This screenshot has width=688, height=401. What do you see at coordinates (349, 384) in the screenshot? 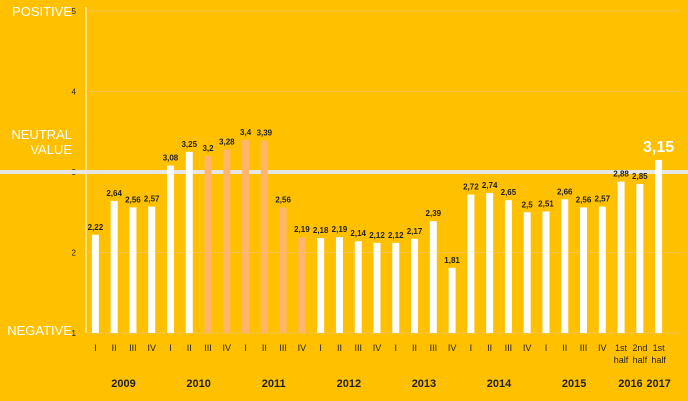
I see `year-label: 2012` at bounding box center [349, 384].